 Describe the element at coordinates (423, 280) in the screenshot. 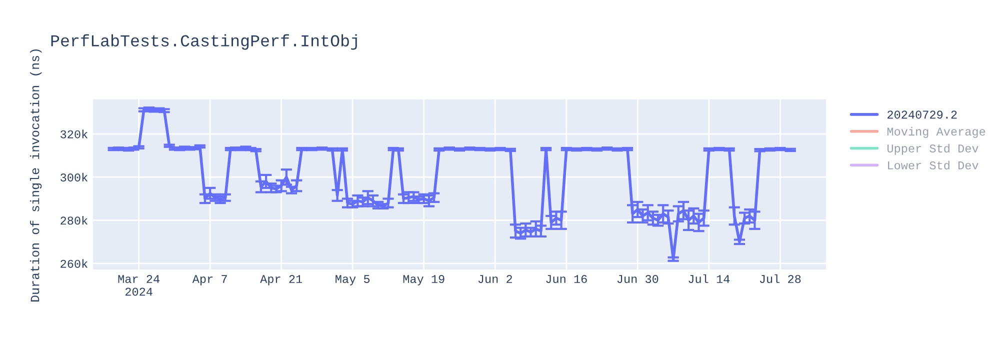

I see `x-tick-label: May 19` at that location.